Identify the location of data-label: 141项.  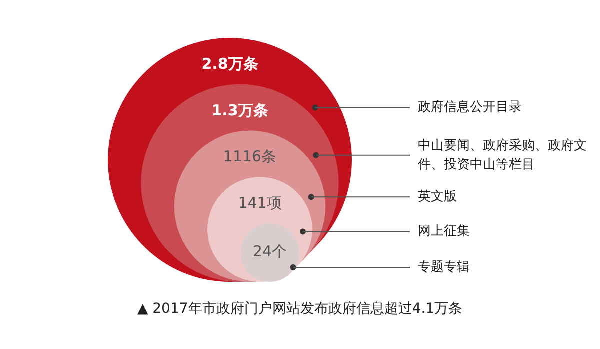
(260, 203).